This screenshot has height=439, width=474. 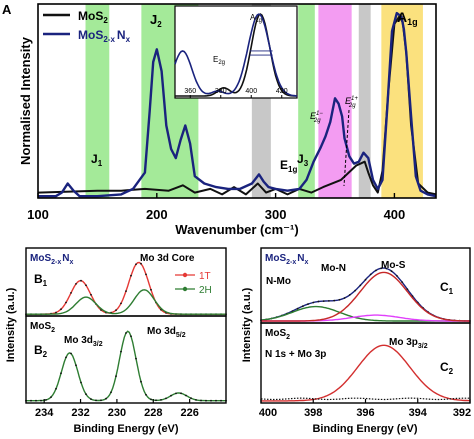 I want to click on inset-label-a1g: A1g, so click(x=256, y=18).